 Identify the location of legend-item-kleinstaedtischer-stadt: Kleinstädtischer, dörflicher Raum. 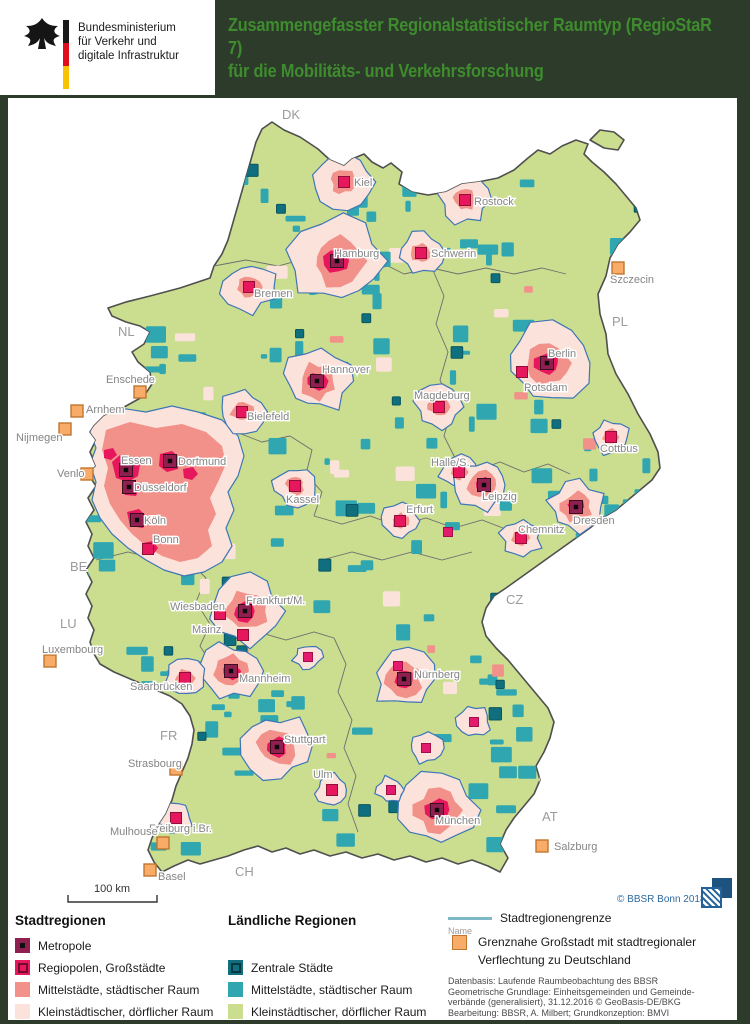
(114, 1011).